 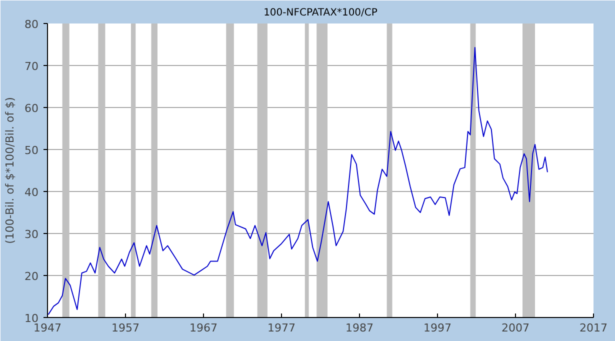 I want to click on y-tick-label: 30, so click(x=31, y=234).